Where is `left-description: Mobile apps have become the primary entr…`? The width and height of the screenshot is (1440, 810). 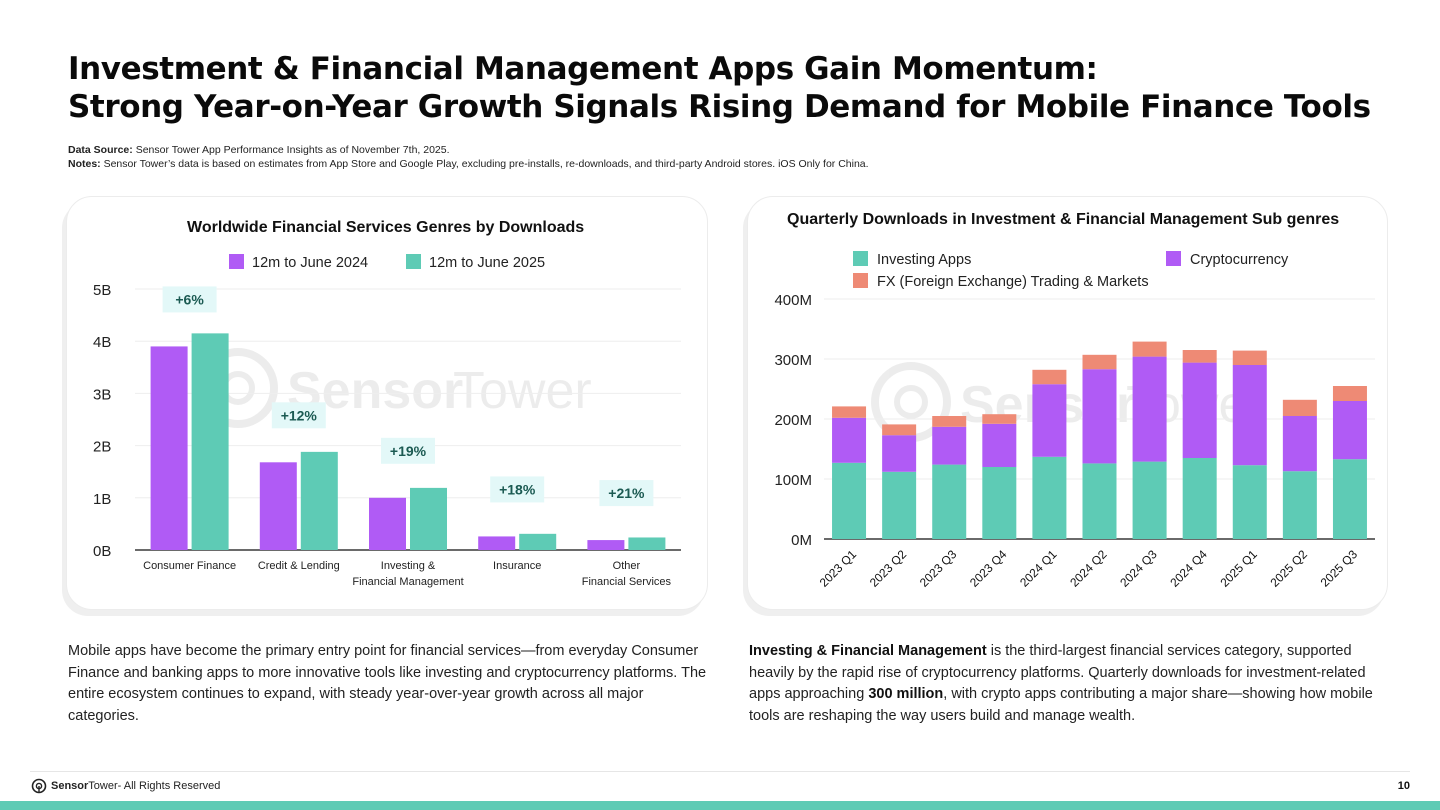 left-description: Mobile apps have become the primary entr… is located at coordinates (387, 683).